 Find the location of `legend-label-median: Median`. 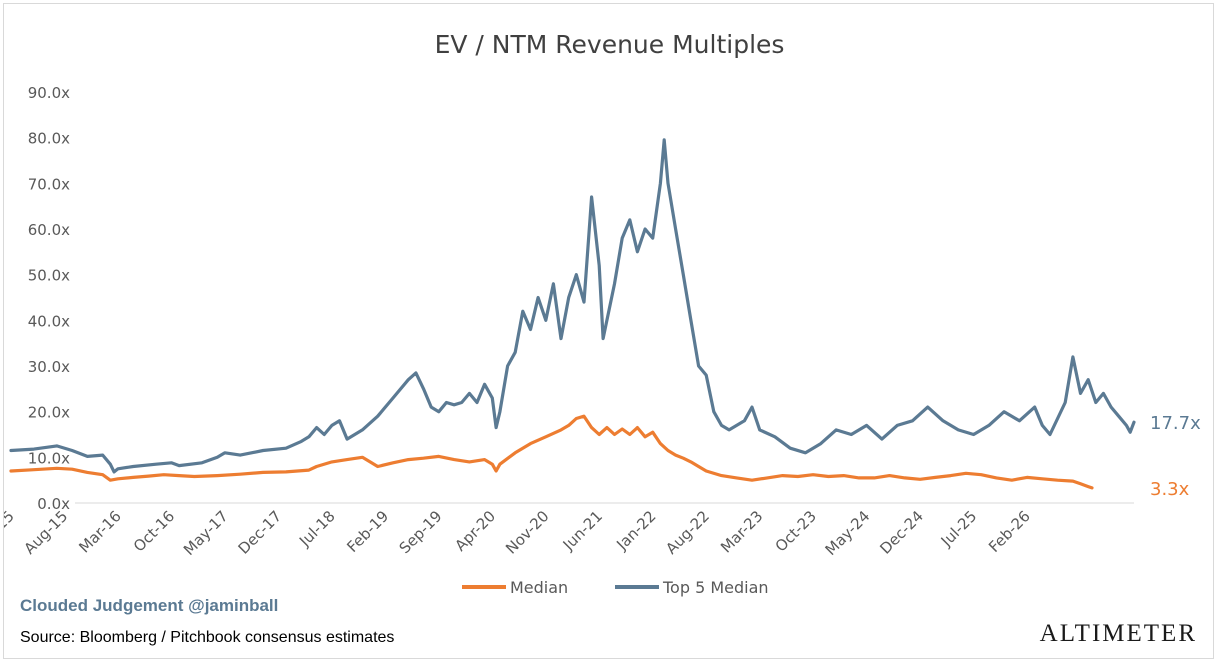

legend-label-median: Median is located at coordinates (539, 587).